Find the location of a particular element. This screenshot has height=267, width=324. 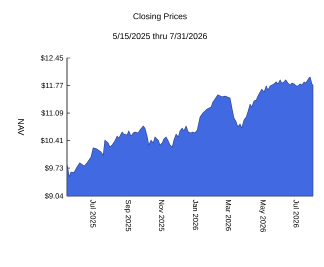

chart-title: Closing Prices is located at coordinates (160, 17).